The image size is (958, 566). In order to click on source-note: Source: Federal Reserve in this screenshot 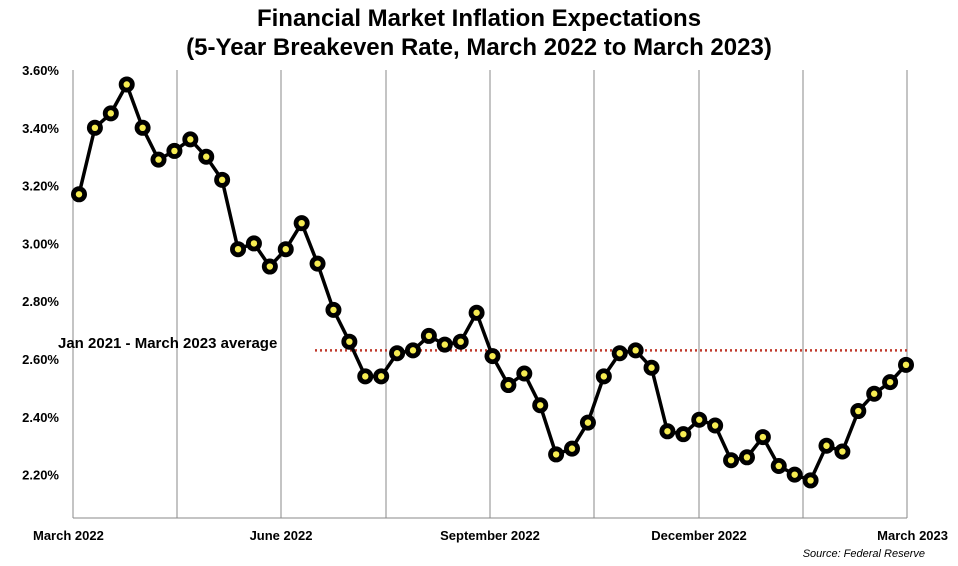, I will do `click(864, 554)`.